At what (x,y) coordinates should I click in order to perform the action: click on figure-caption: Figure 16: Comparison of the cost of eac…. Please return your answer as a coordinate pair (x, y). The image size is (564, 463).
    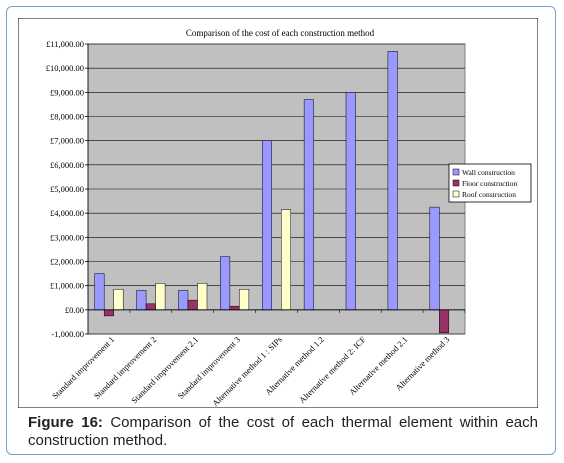
    Looking at the image, I should click on (283, 432).